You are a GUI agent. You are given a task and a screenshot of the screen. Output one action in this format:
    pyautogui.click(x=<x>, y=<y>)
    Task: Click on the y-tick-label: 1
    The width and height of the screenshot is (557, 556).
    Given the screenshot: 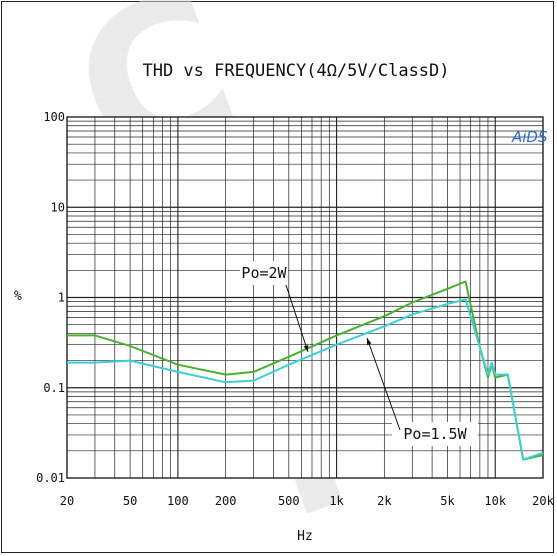 What is the action you would take?
    pyautogui.click(x=61, y=298)
    